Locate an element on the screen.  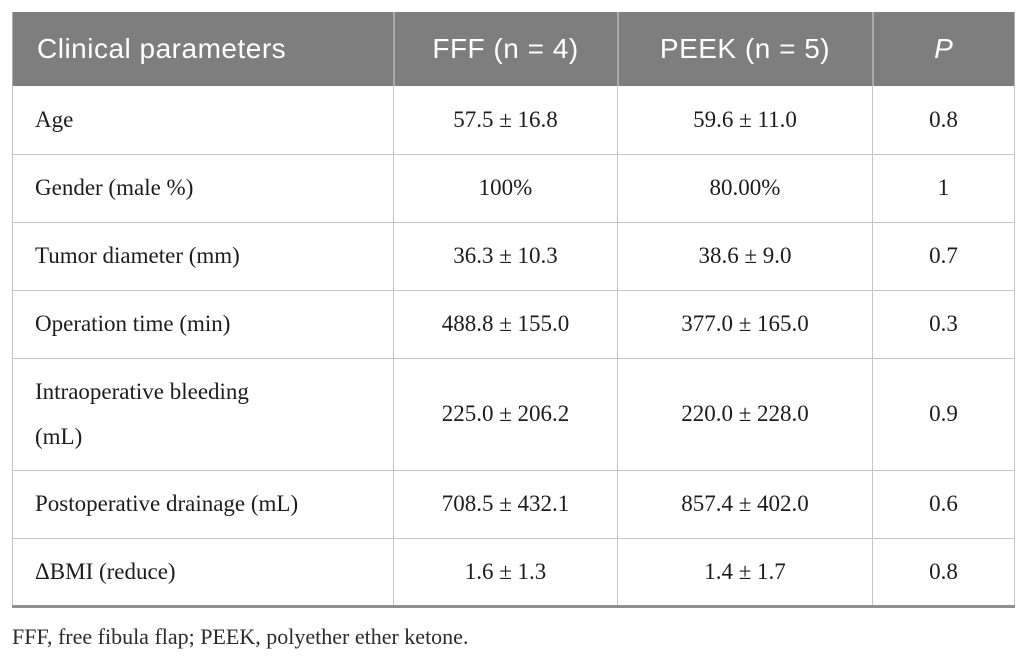
fff-cell: 708.5 ± 432.1 is located at coordinates (505, 504).